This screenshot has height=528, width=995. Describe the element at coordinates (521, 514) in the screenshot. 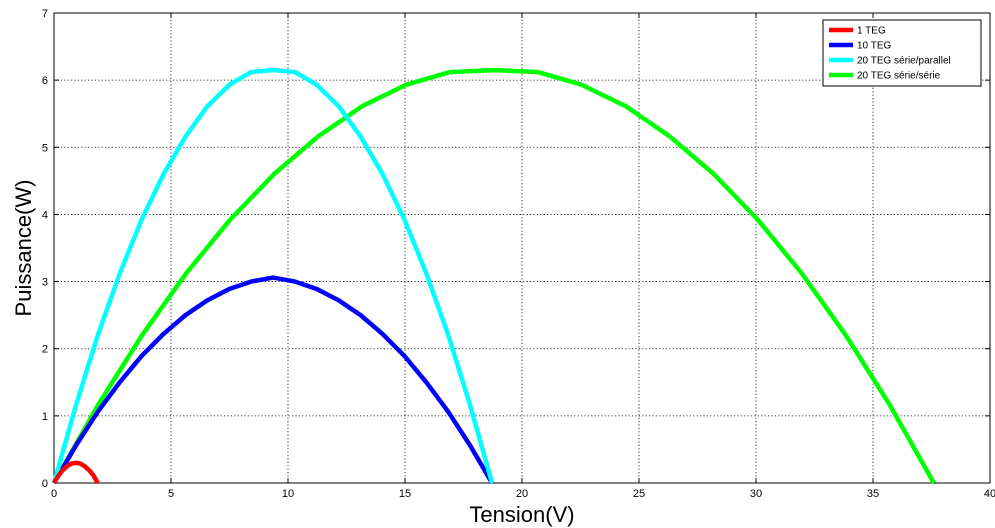

I see `x-axis-title: Tension(V)` at that location.